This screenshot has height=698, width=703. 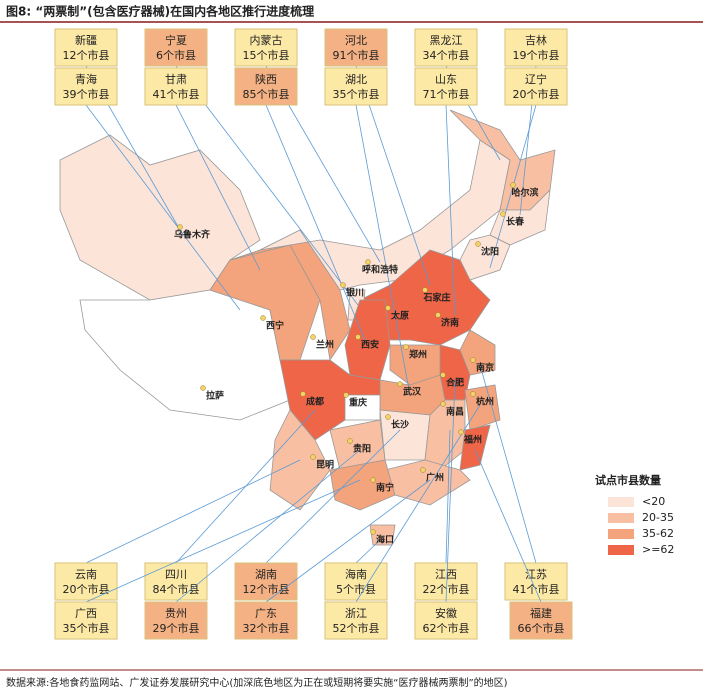 I want to click on province-name: 浙江, so click(x=356, y=613).